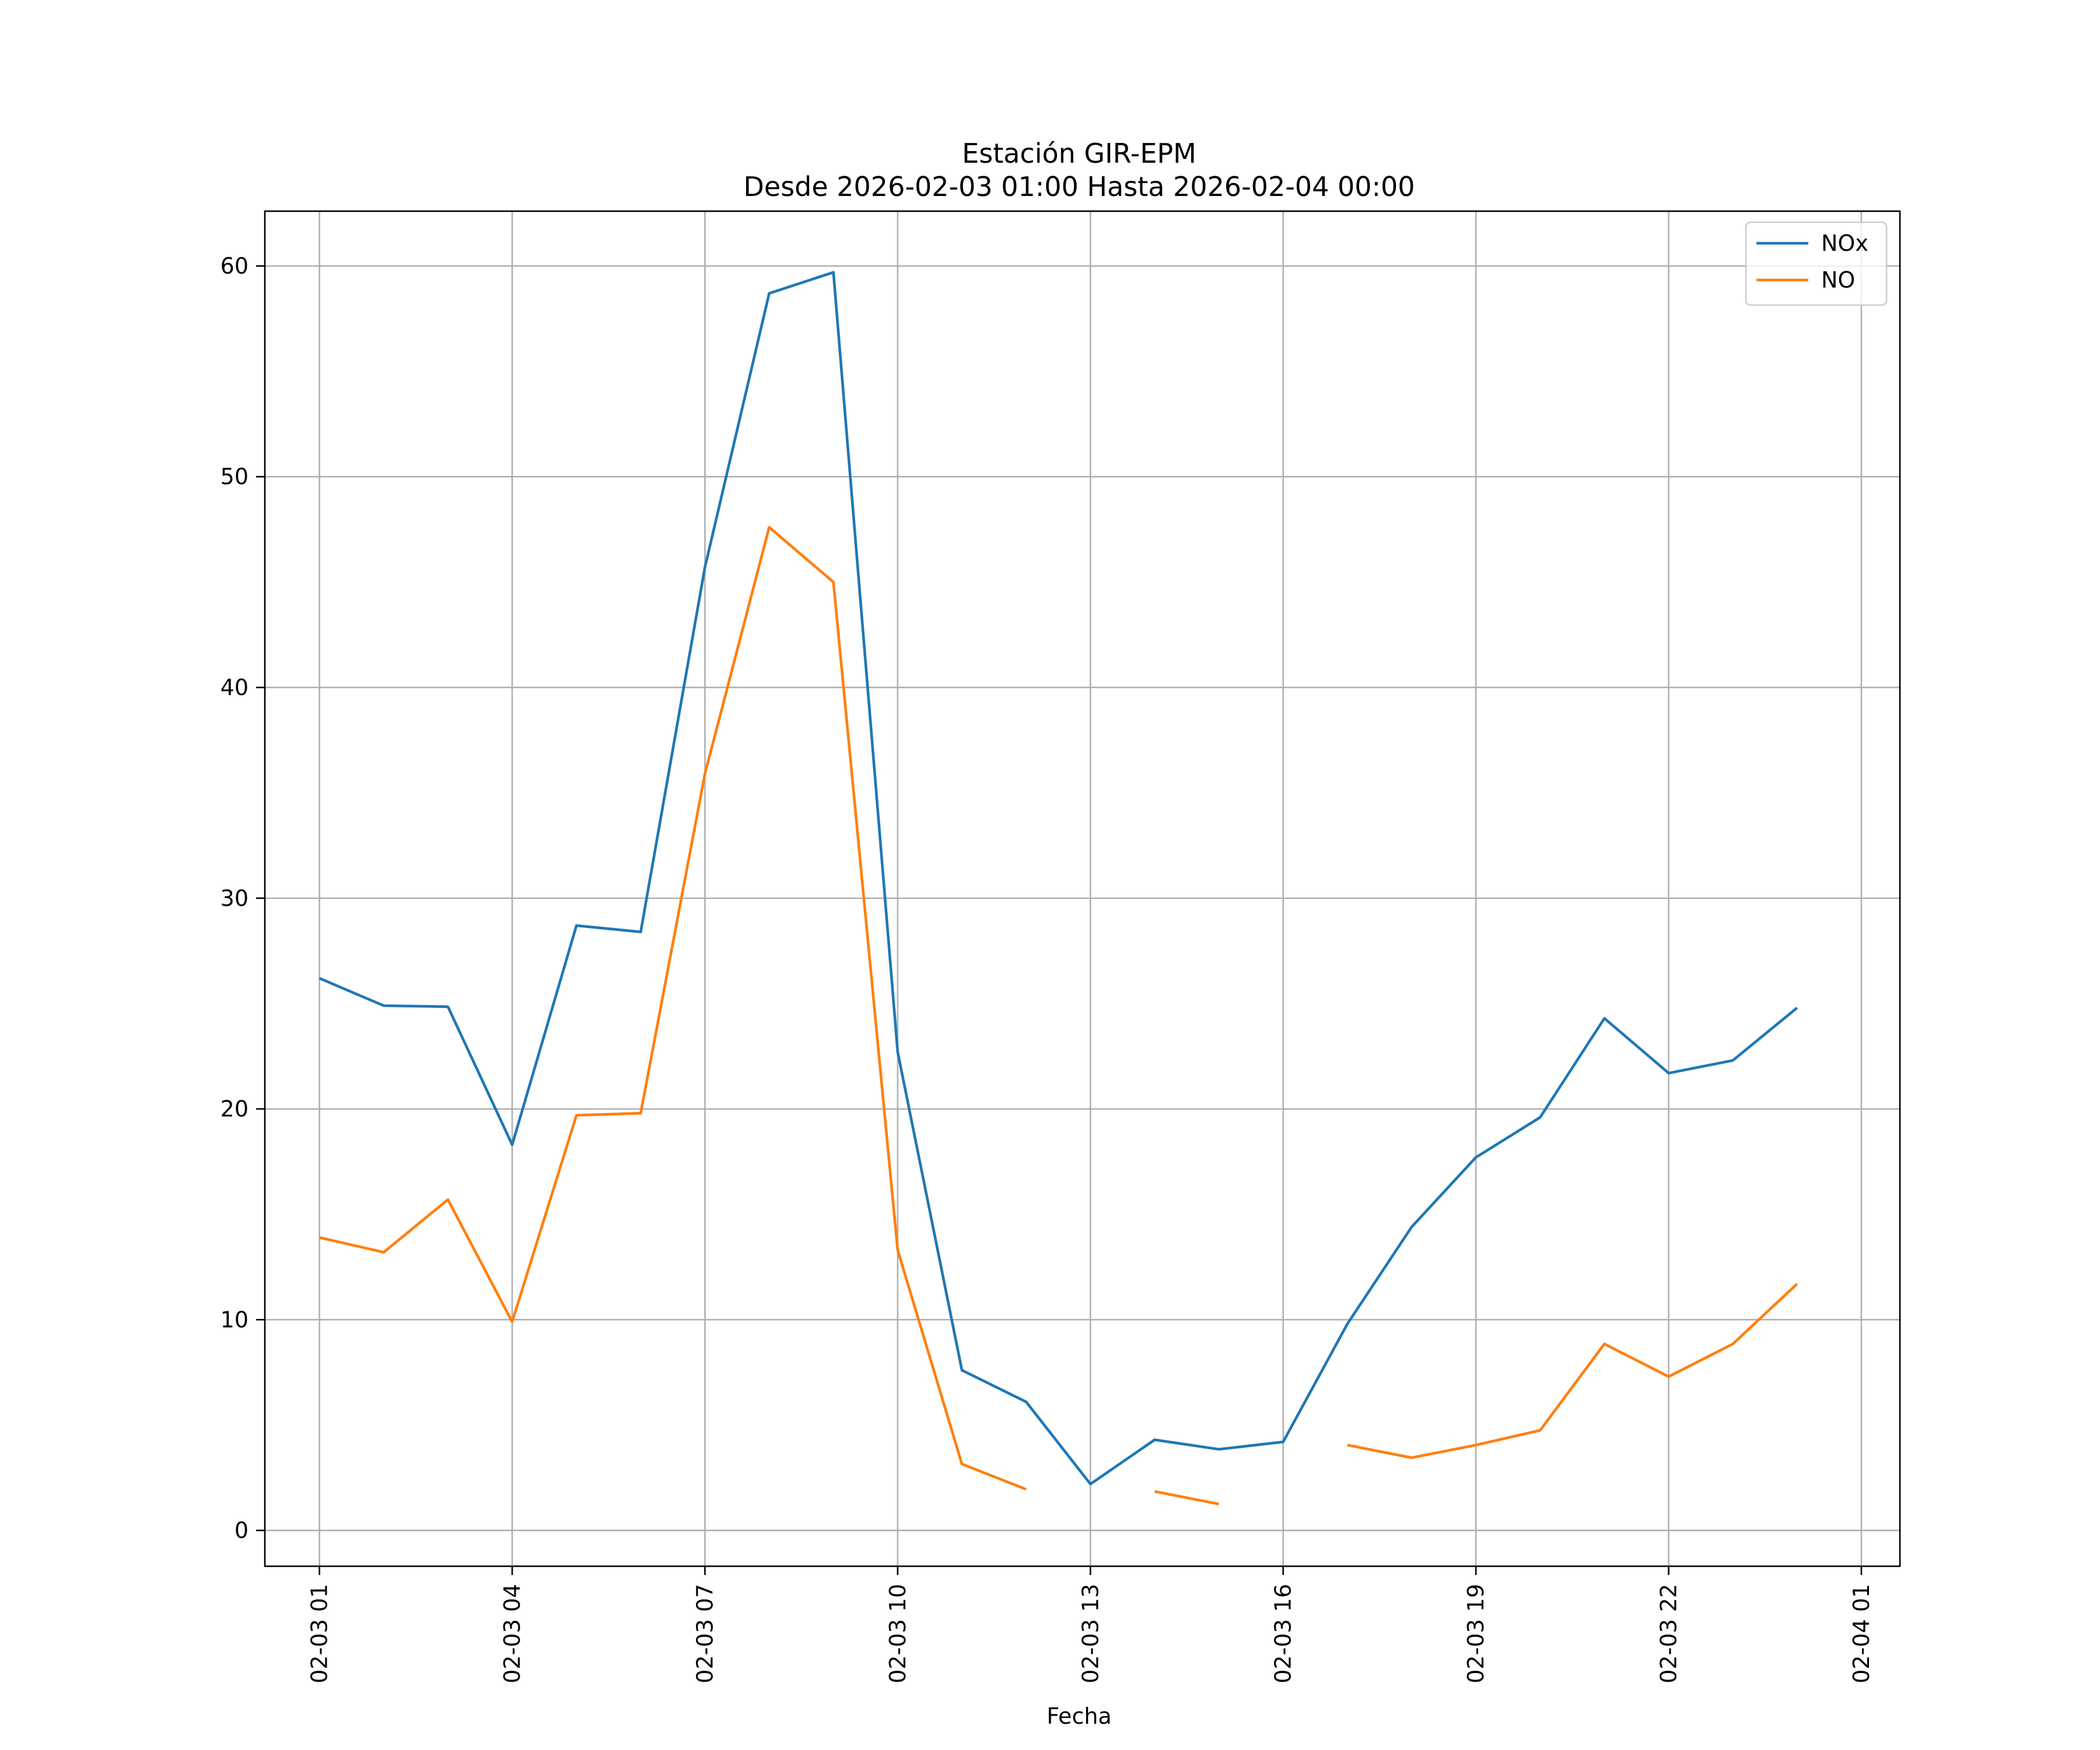 The height and width of the screenshot is (1750, 2100). What do you see at coordinates (1845, 243) in the screenshot?
I see `legend-label-nox: NOx` at bounding box center [1845, 243].